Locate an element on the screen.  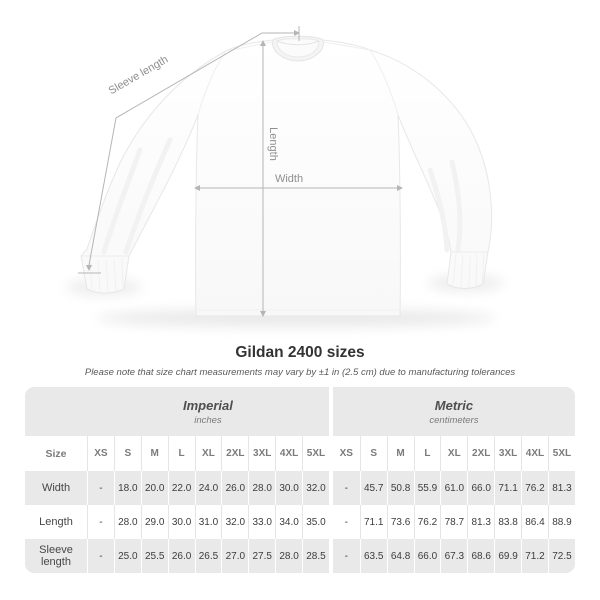
metric-value-cell: 81.3 is located at coordinates (481, 522).